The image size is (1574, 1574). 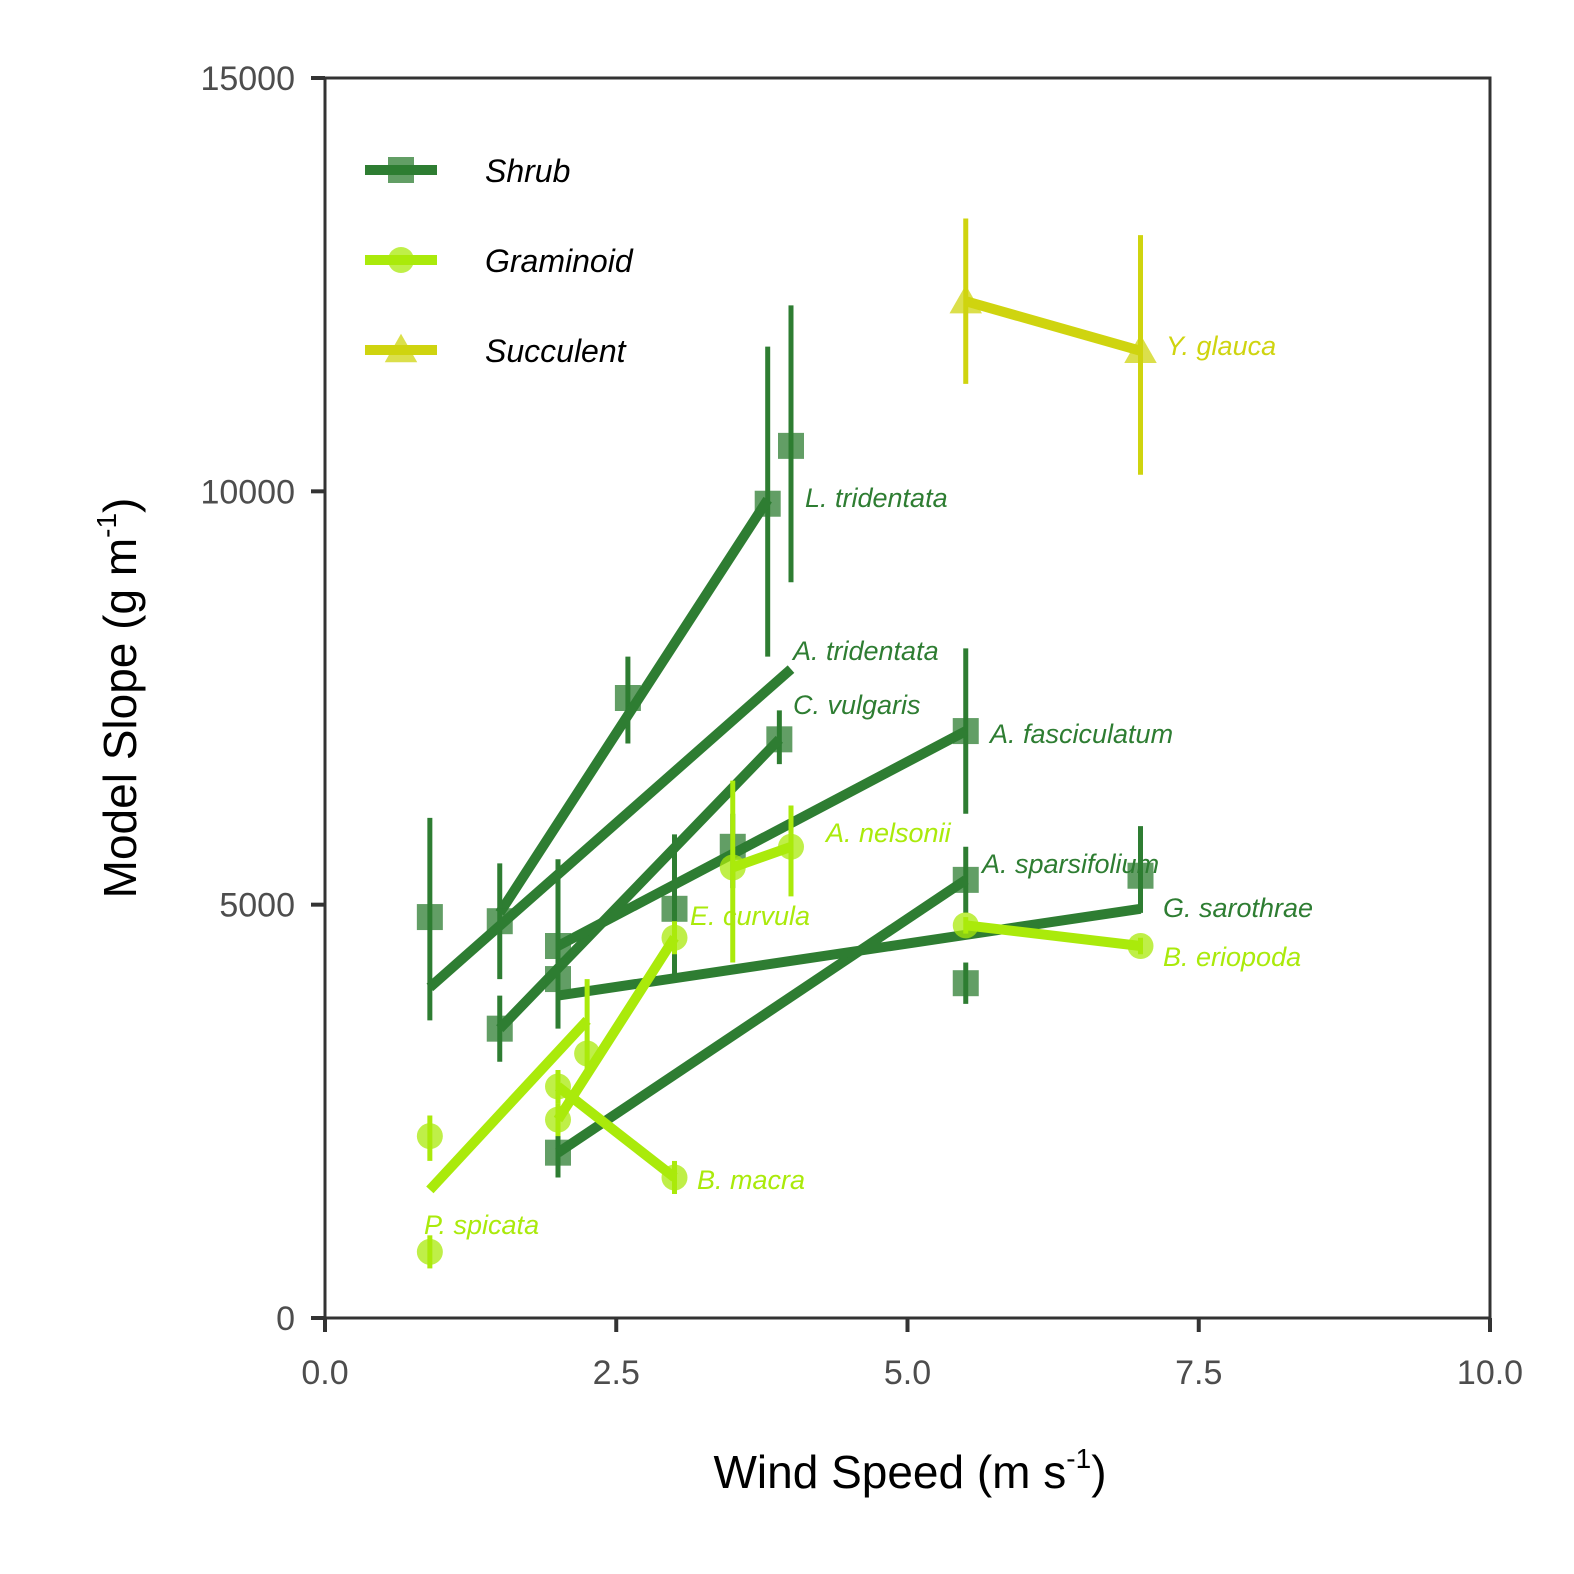 I want to click on y-tick-label: 10000, so click(x=247, y=492).